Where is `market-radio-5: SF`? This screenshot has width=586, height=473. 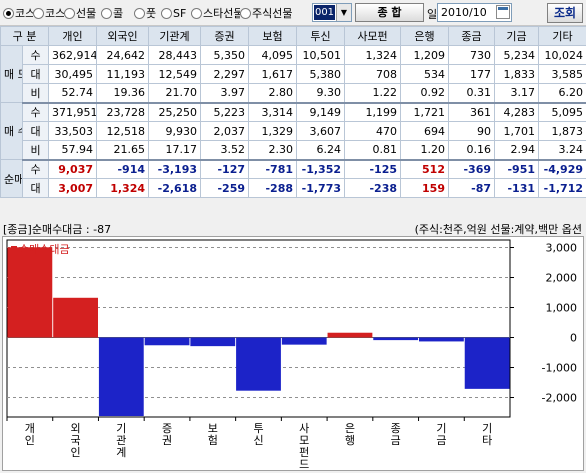 market-radio-5: SF is located at coordinates (176, 13).